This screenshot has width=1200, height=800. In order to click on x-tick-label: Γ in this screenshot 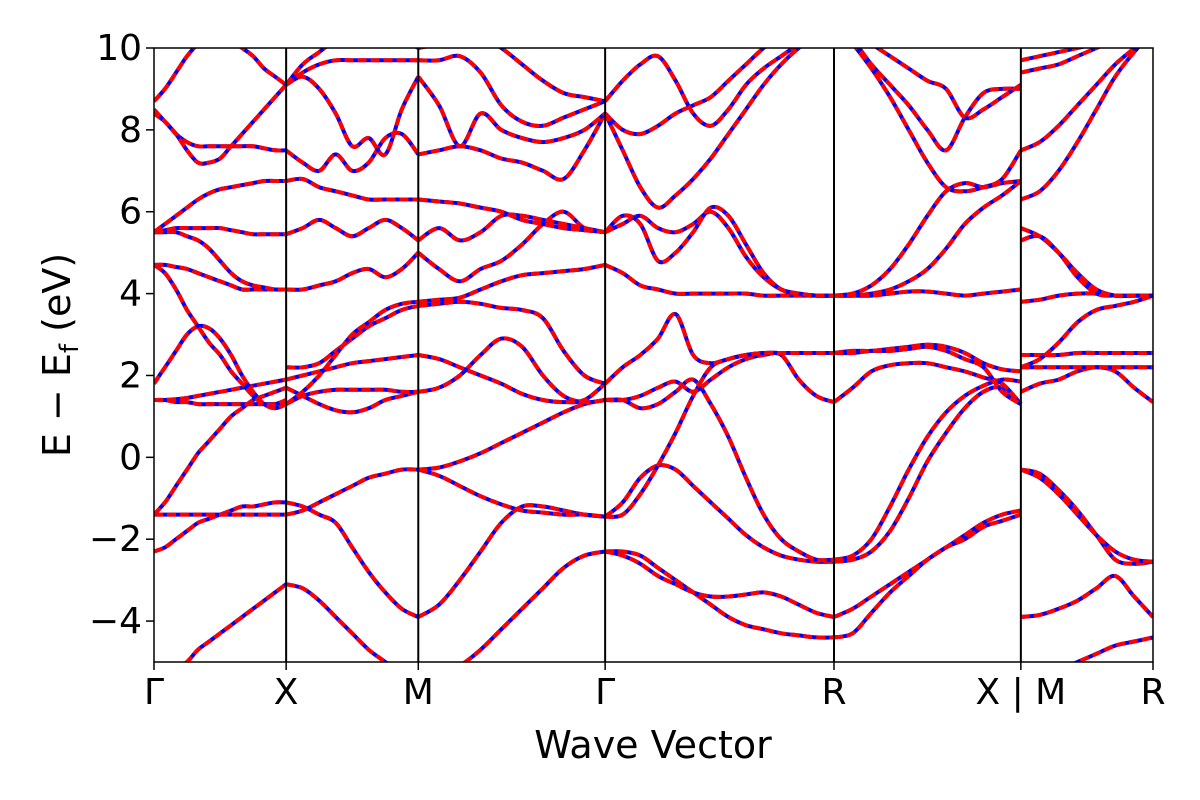, I will do `click(605, 692)`.